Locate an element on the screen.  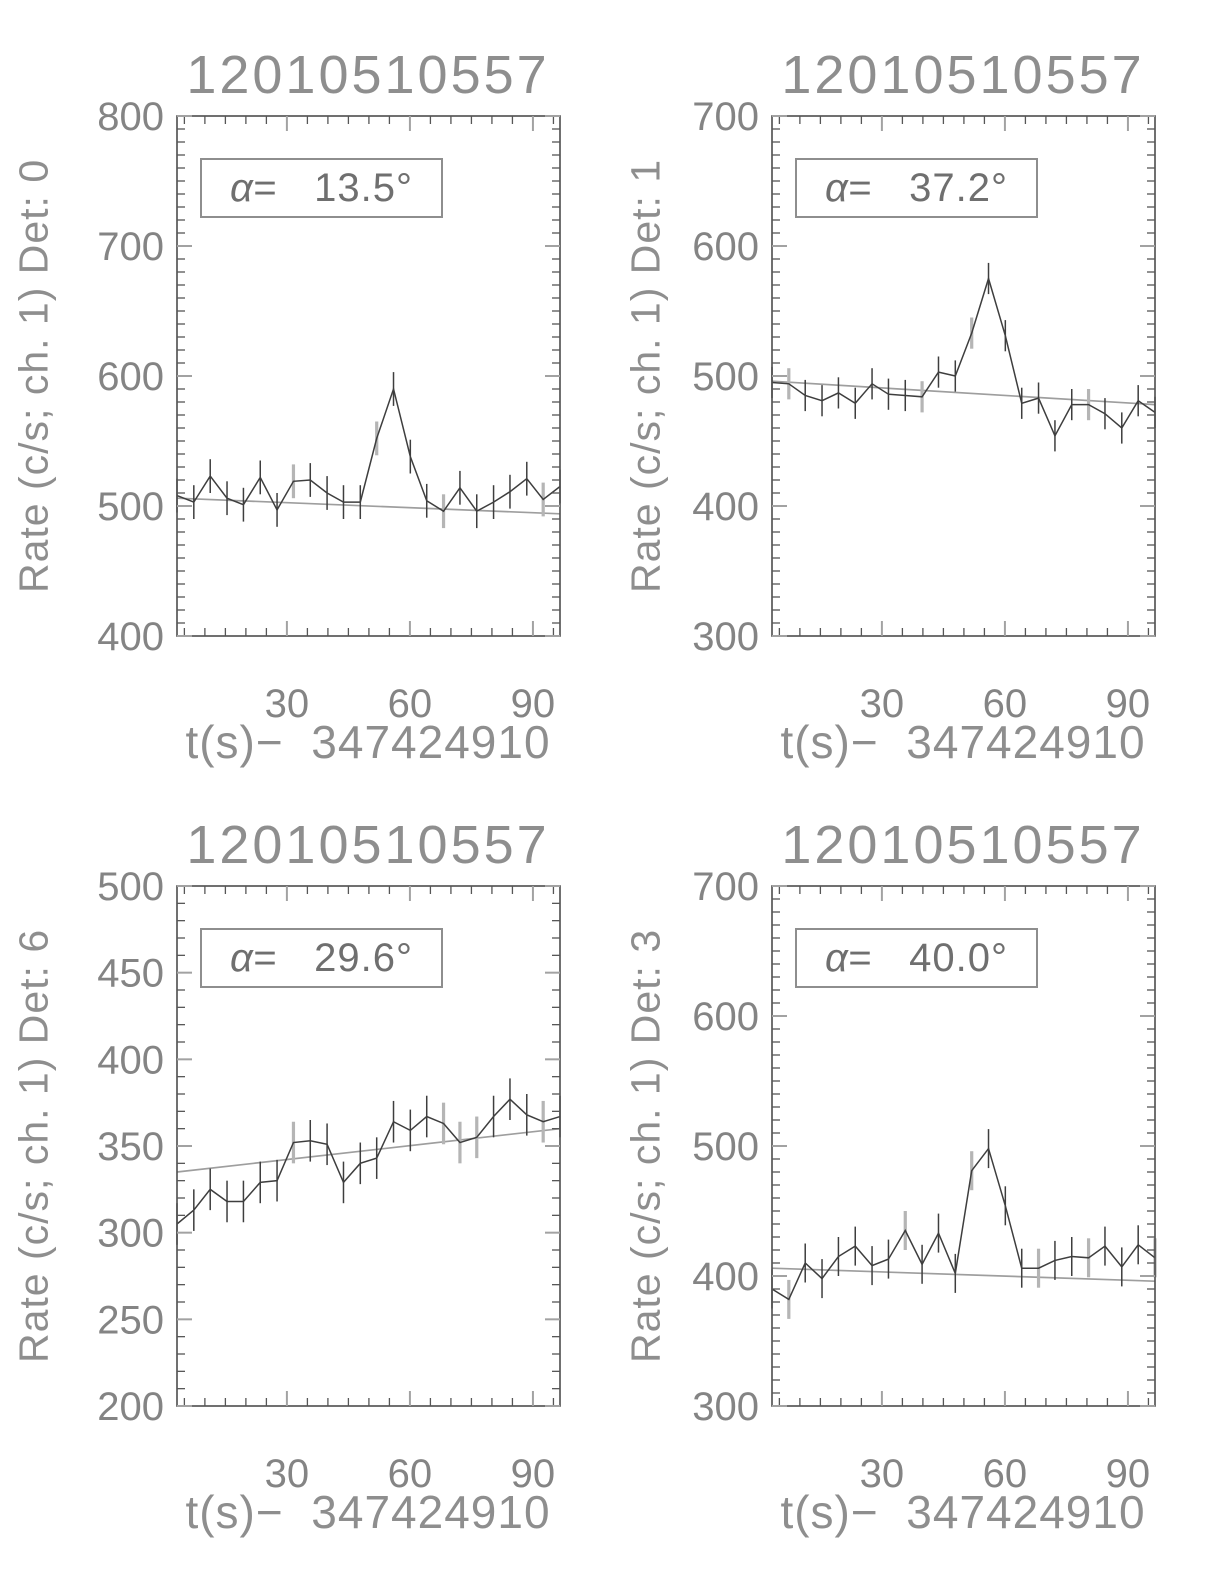
alpha-annotation-box: α= 29.6° is located at coordinates (321, 958).